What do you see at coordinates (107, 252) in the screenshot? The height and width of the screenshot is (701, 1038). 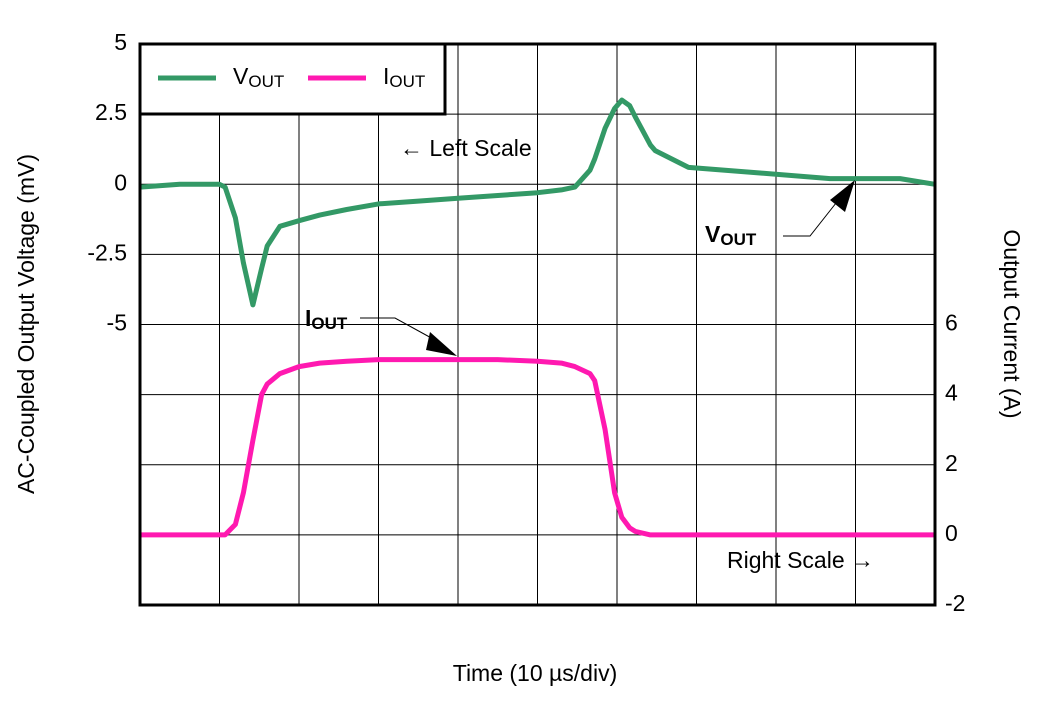 I see `y-tick-label: -2.5` at bounding box center [107, 252].